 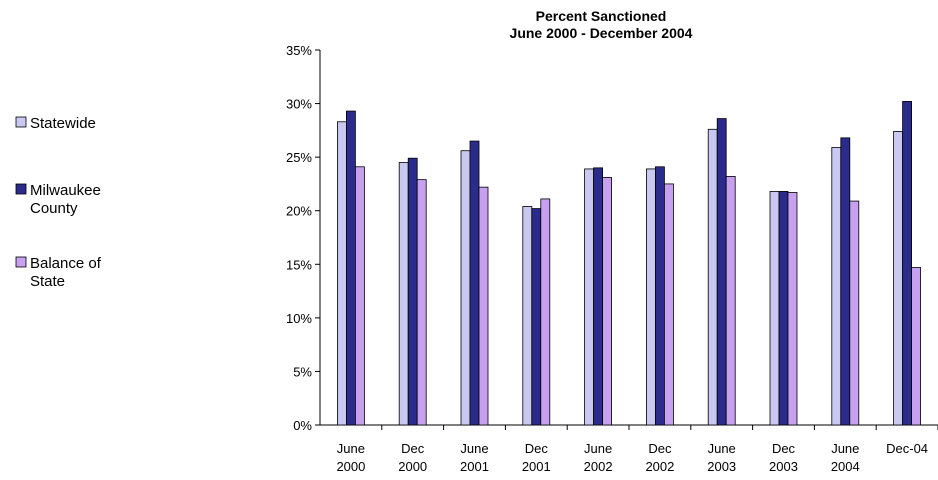 What do you see at coordinates (63, 123) in the screenshot?
I see `legend-label: Statewide` at bounding box center [63, 123].